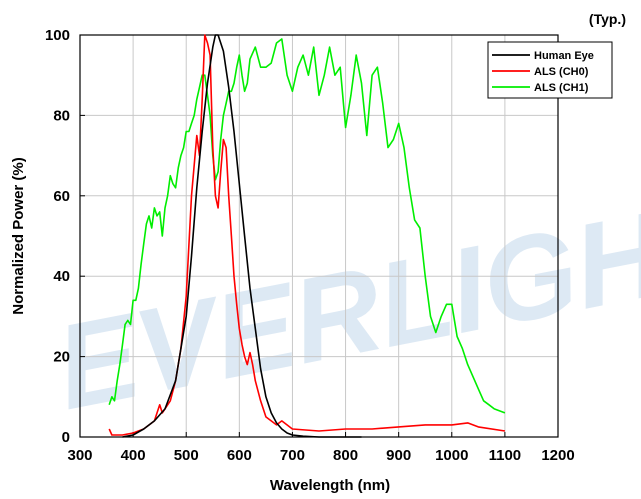 The height and width of the screenshot is (499, 641). I want to click on y-tick-label: 20, so click(61, 357).